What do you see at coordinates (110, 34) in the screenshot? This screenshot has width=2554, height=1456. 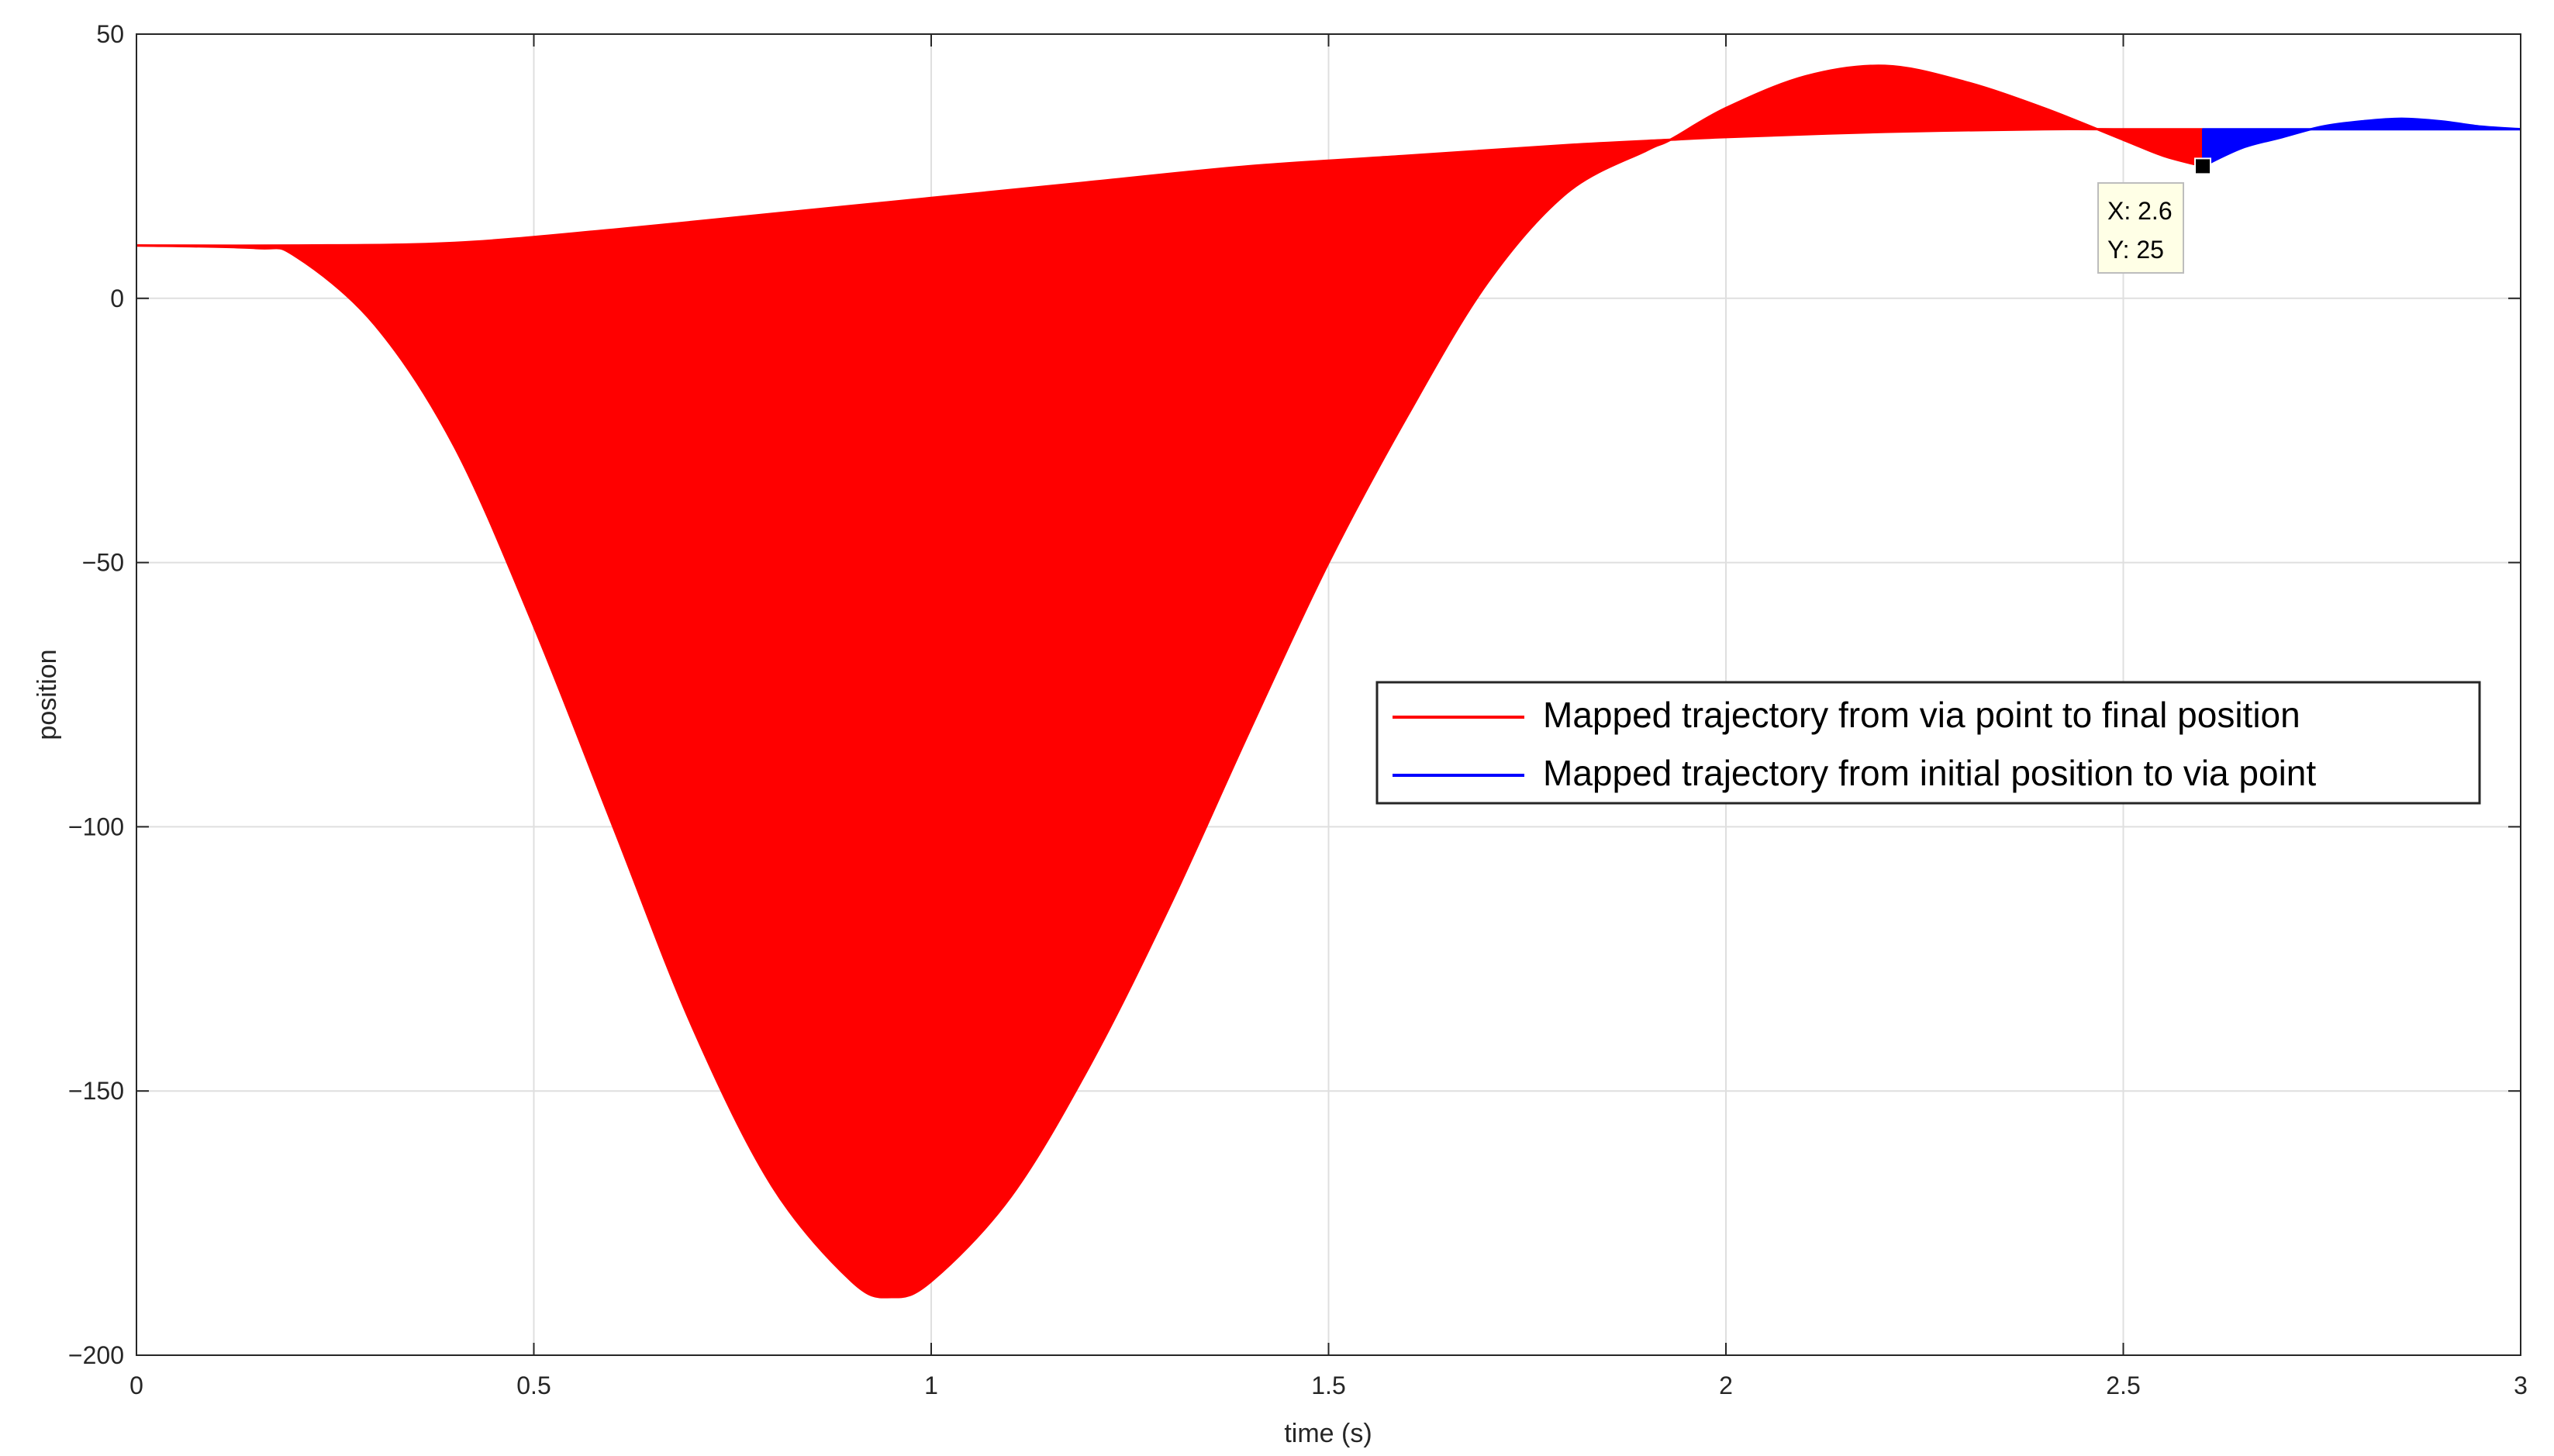 I see `y-tick-label: 50` at bounding box center [110, 34].